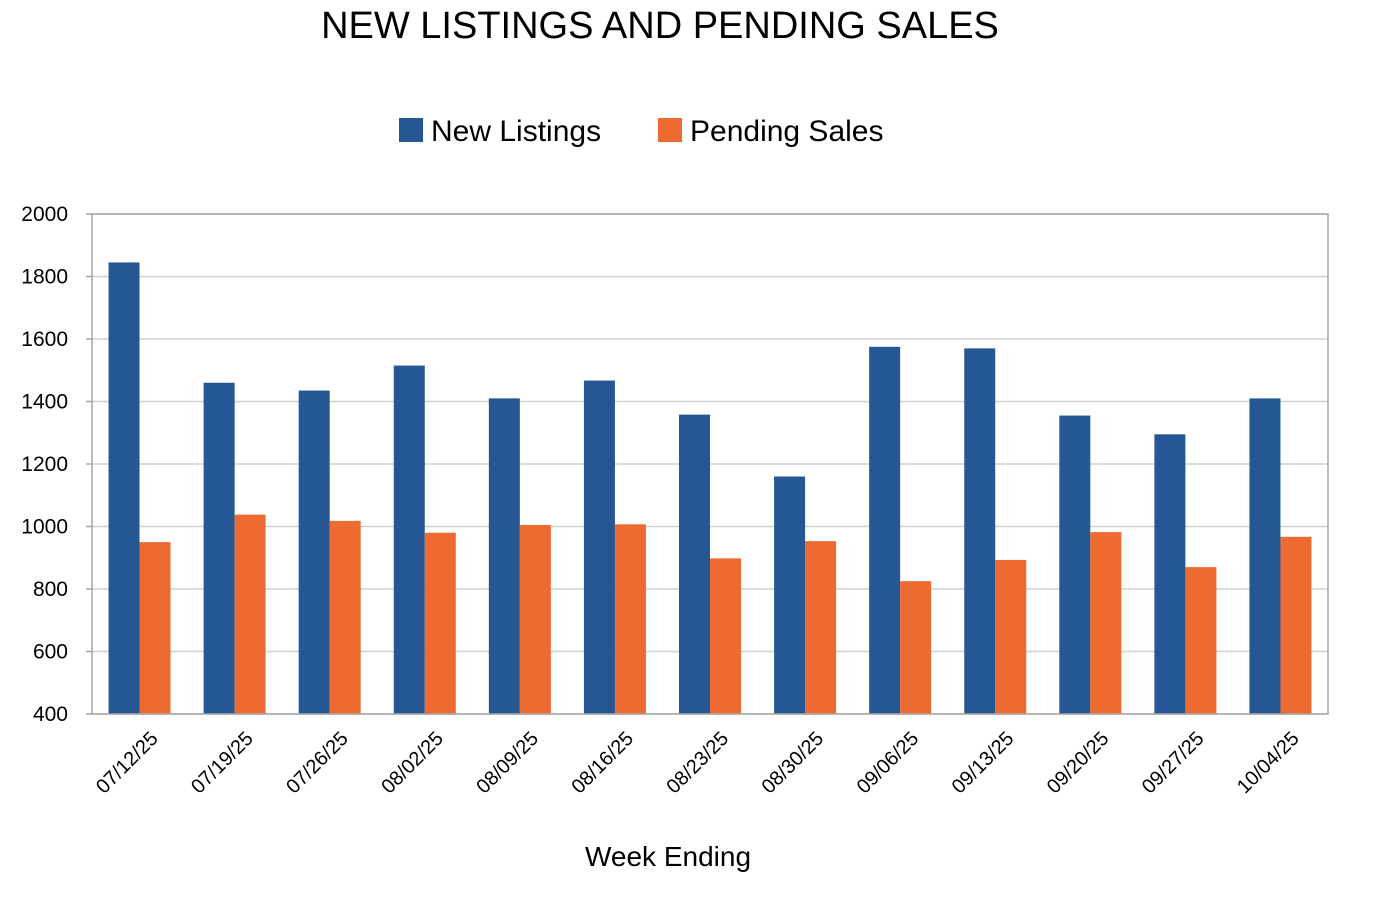 This screenshot has width=1380, height=900. What do you see at coordinates (317, 763) in the screenshot?
I see `x-tick-label: 07/26/25` at bounding box center [317, 763].